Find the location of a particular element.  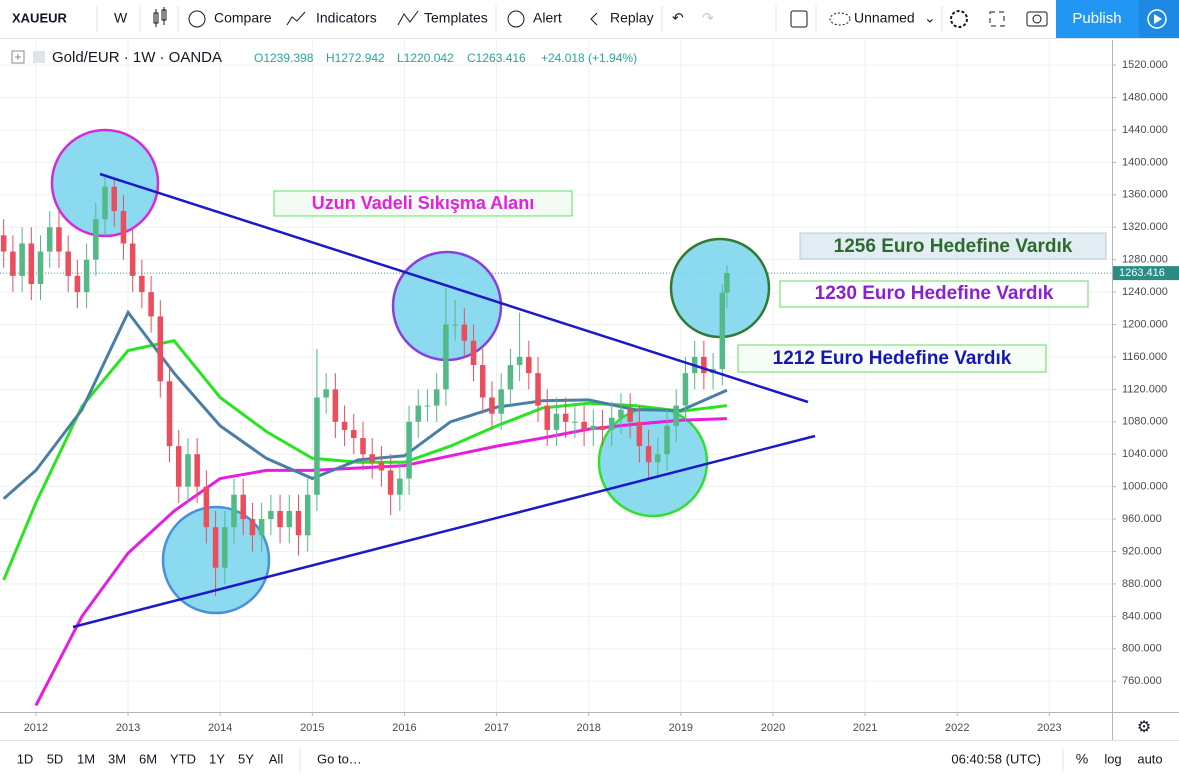

y-tick-label: 1160.000 is located at coordinates (1144, 357).